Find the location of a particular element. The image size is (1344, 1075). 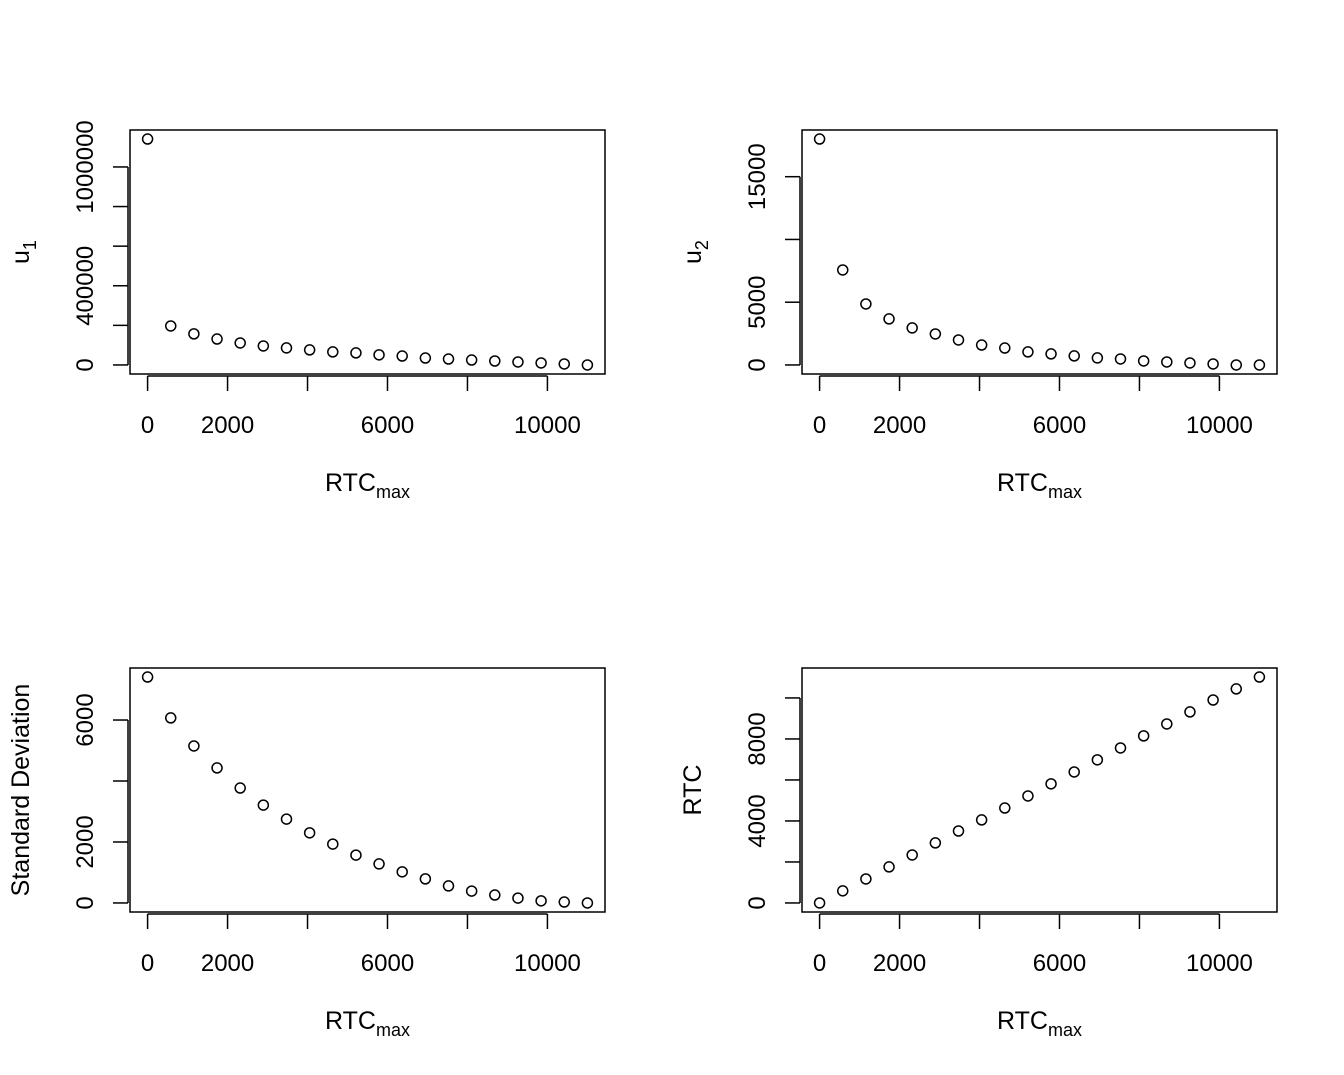

y-axis-title: u2 is located at coordinates (695, 252).